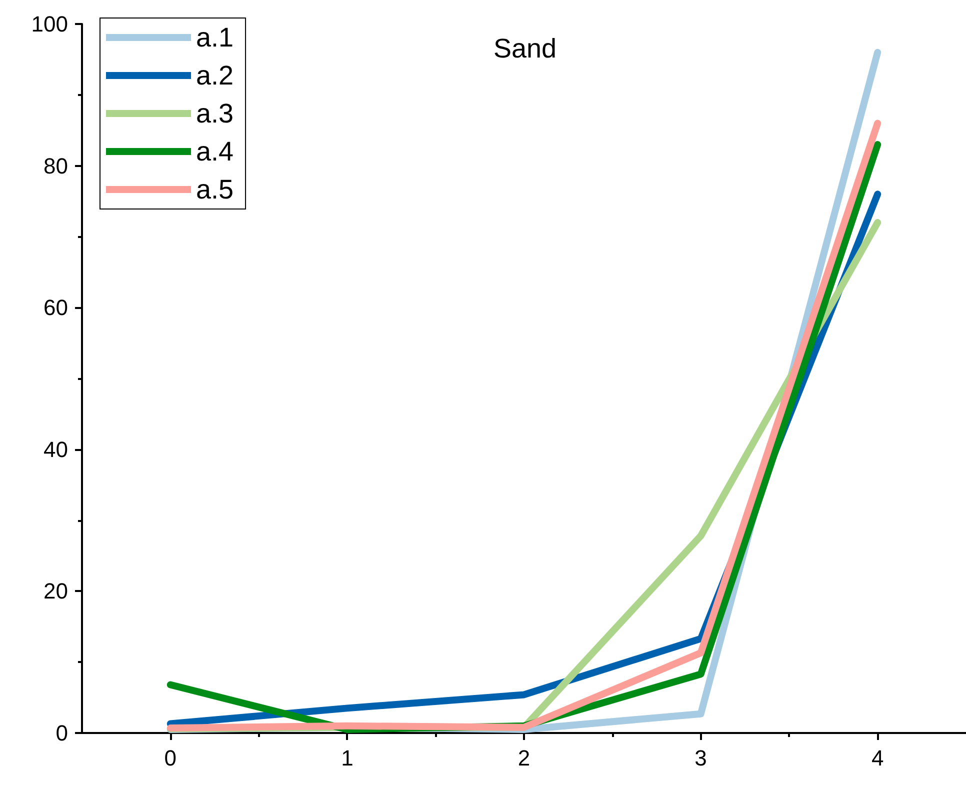 This screenshot has width=966, height=789. What do you see at coordinates (215, 37) in the screenshot?
I see `legend-label: a.1` at bounding box center [215, 37].